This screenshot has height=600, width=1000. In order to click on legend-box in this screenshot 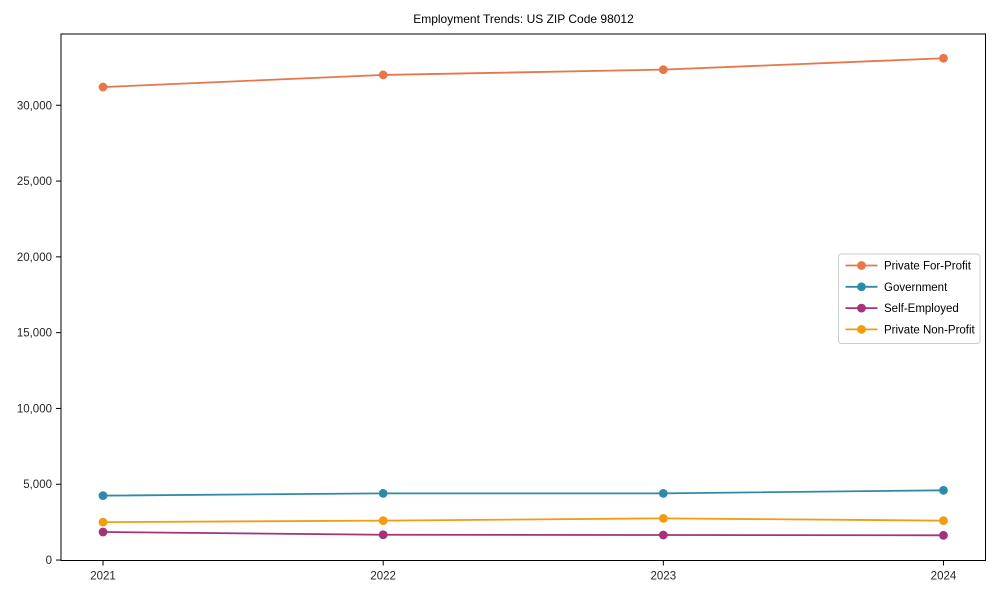, I will do `click(909, 298)`.